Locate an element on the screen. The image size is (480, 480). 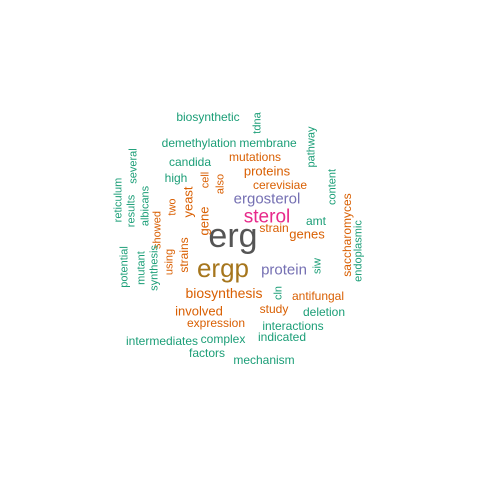
word-mutations: mutations is located at coordinates (255, 157).